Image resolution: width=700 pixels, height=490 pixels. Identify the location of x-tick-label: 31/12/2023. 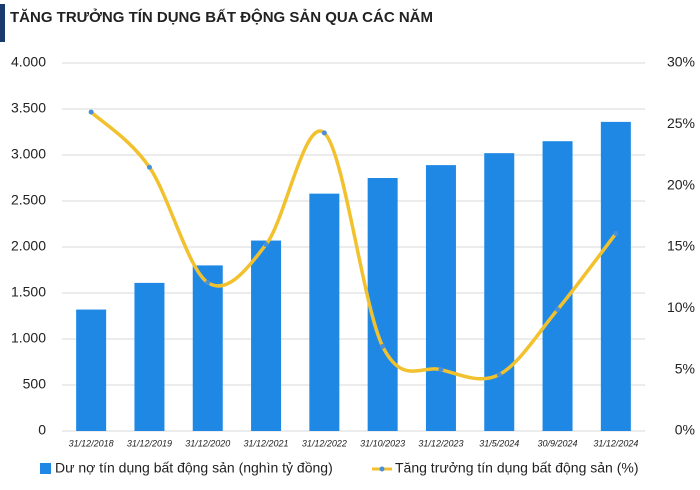
(440, 443).